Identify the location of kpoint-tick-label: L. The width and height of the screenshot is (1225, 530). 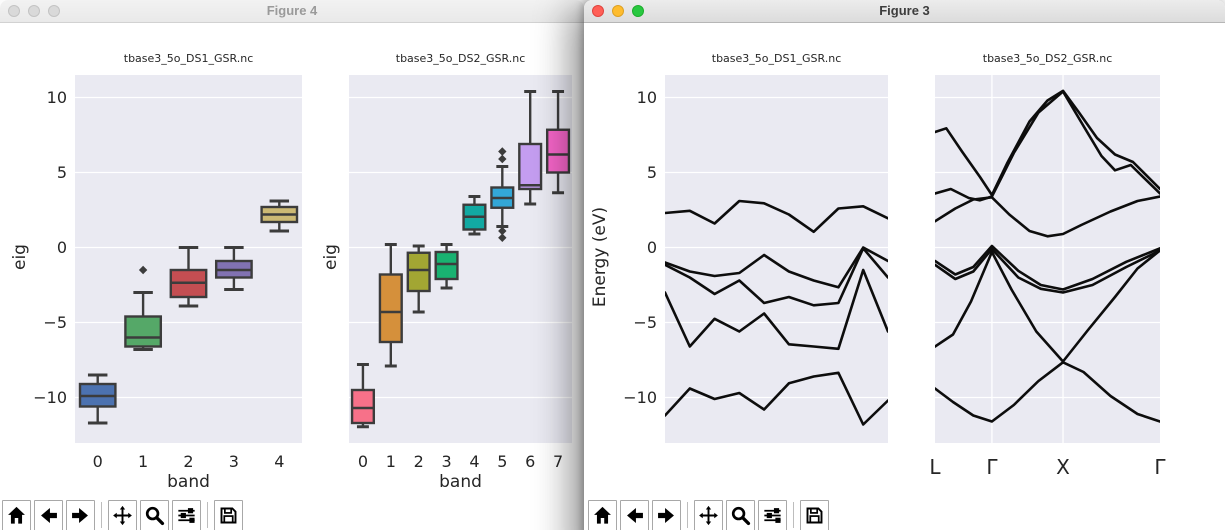
(935, 467).